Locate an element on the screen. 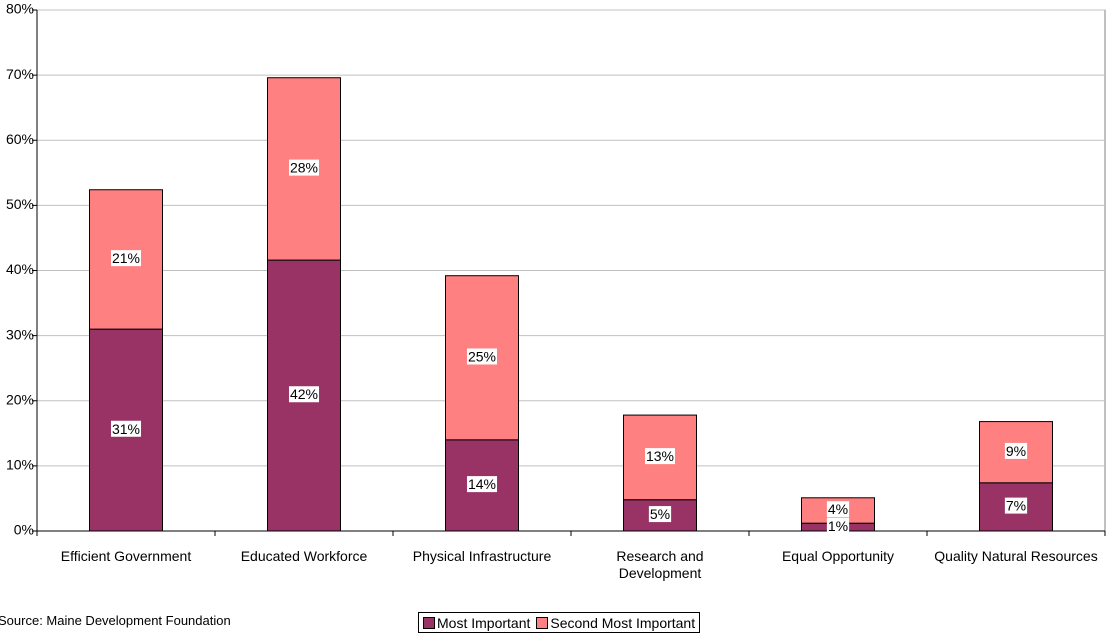 Image resolution: width=1114 pixels, height=633 pixels. source-note: Source: Maine Development Foundation is located at coordinates (115, 620).